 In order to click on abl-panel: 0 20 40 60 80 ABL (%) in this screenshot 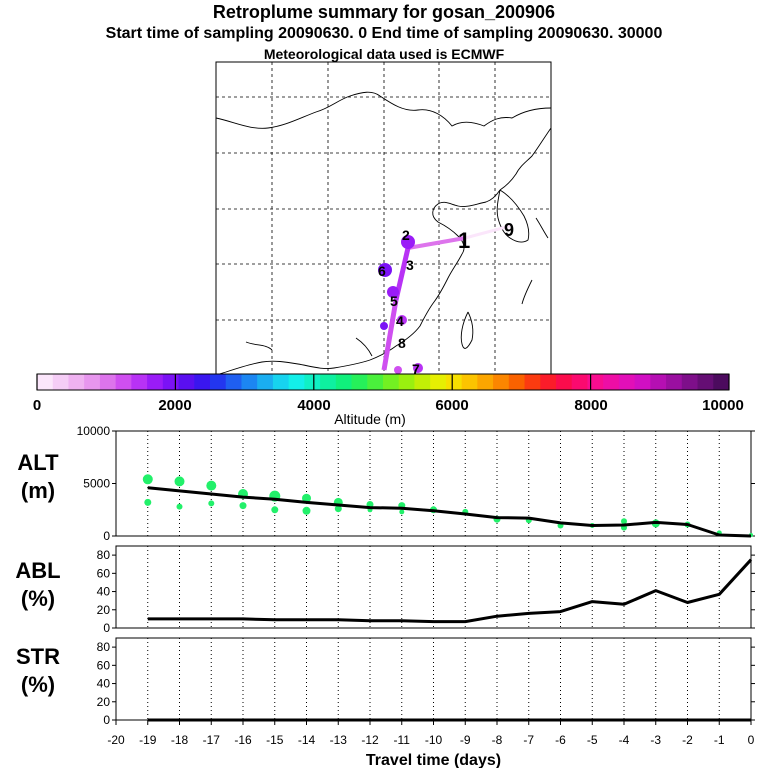, I will do `click(385, 590)`.